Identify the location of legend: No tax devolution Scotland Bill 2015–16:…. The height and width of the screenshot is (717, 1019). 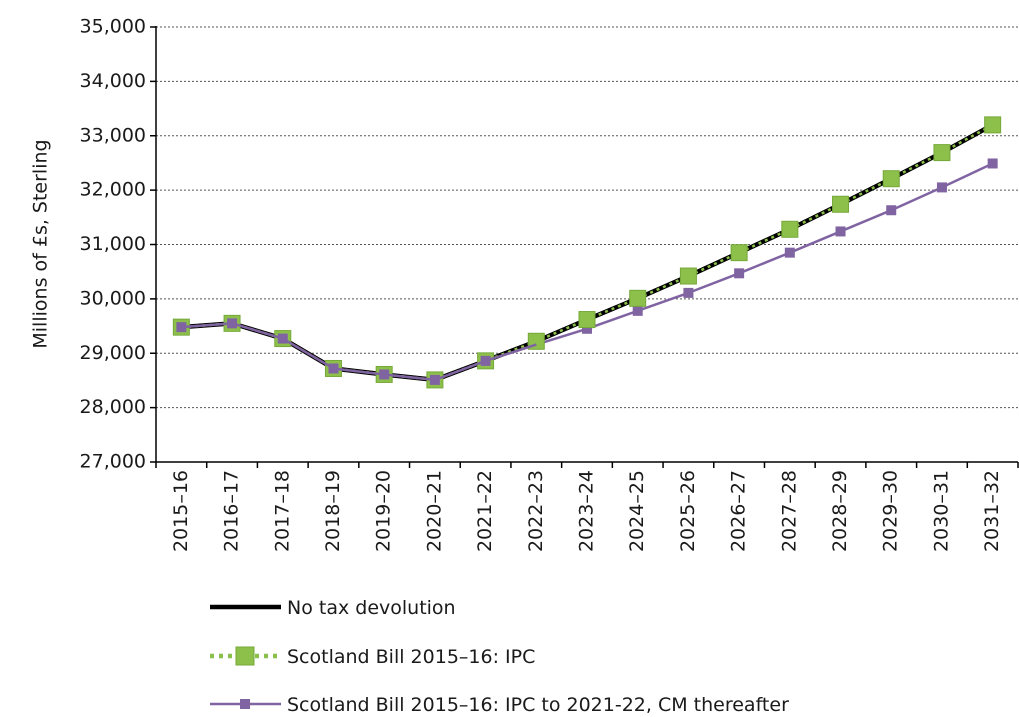
(499, 656).